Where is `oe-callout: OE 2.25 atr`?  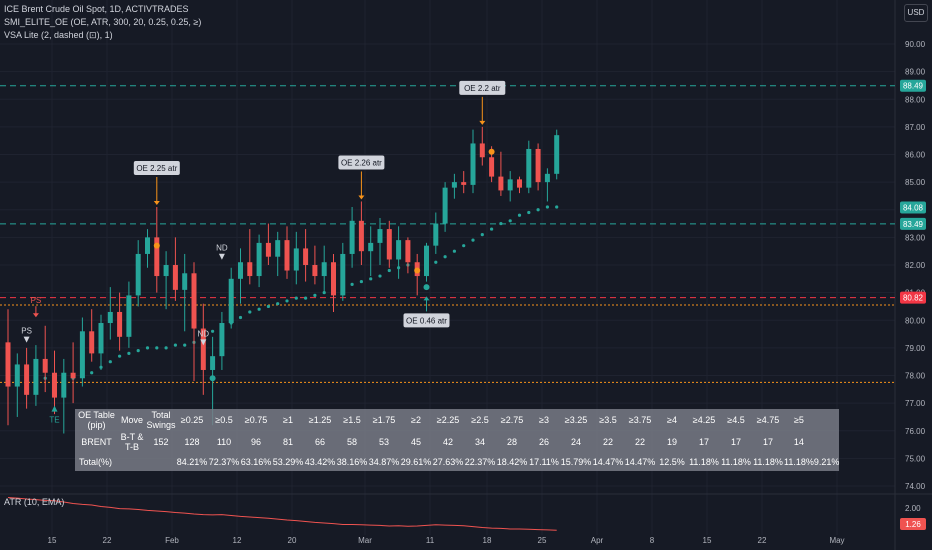
oe-callout: OE 2.25 atr is located at coordinates (156, 182).